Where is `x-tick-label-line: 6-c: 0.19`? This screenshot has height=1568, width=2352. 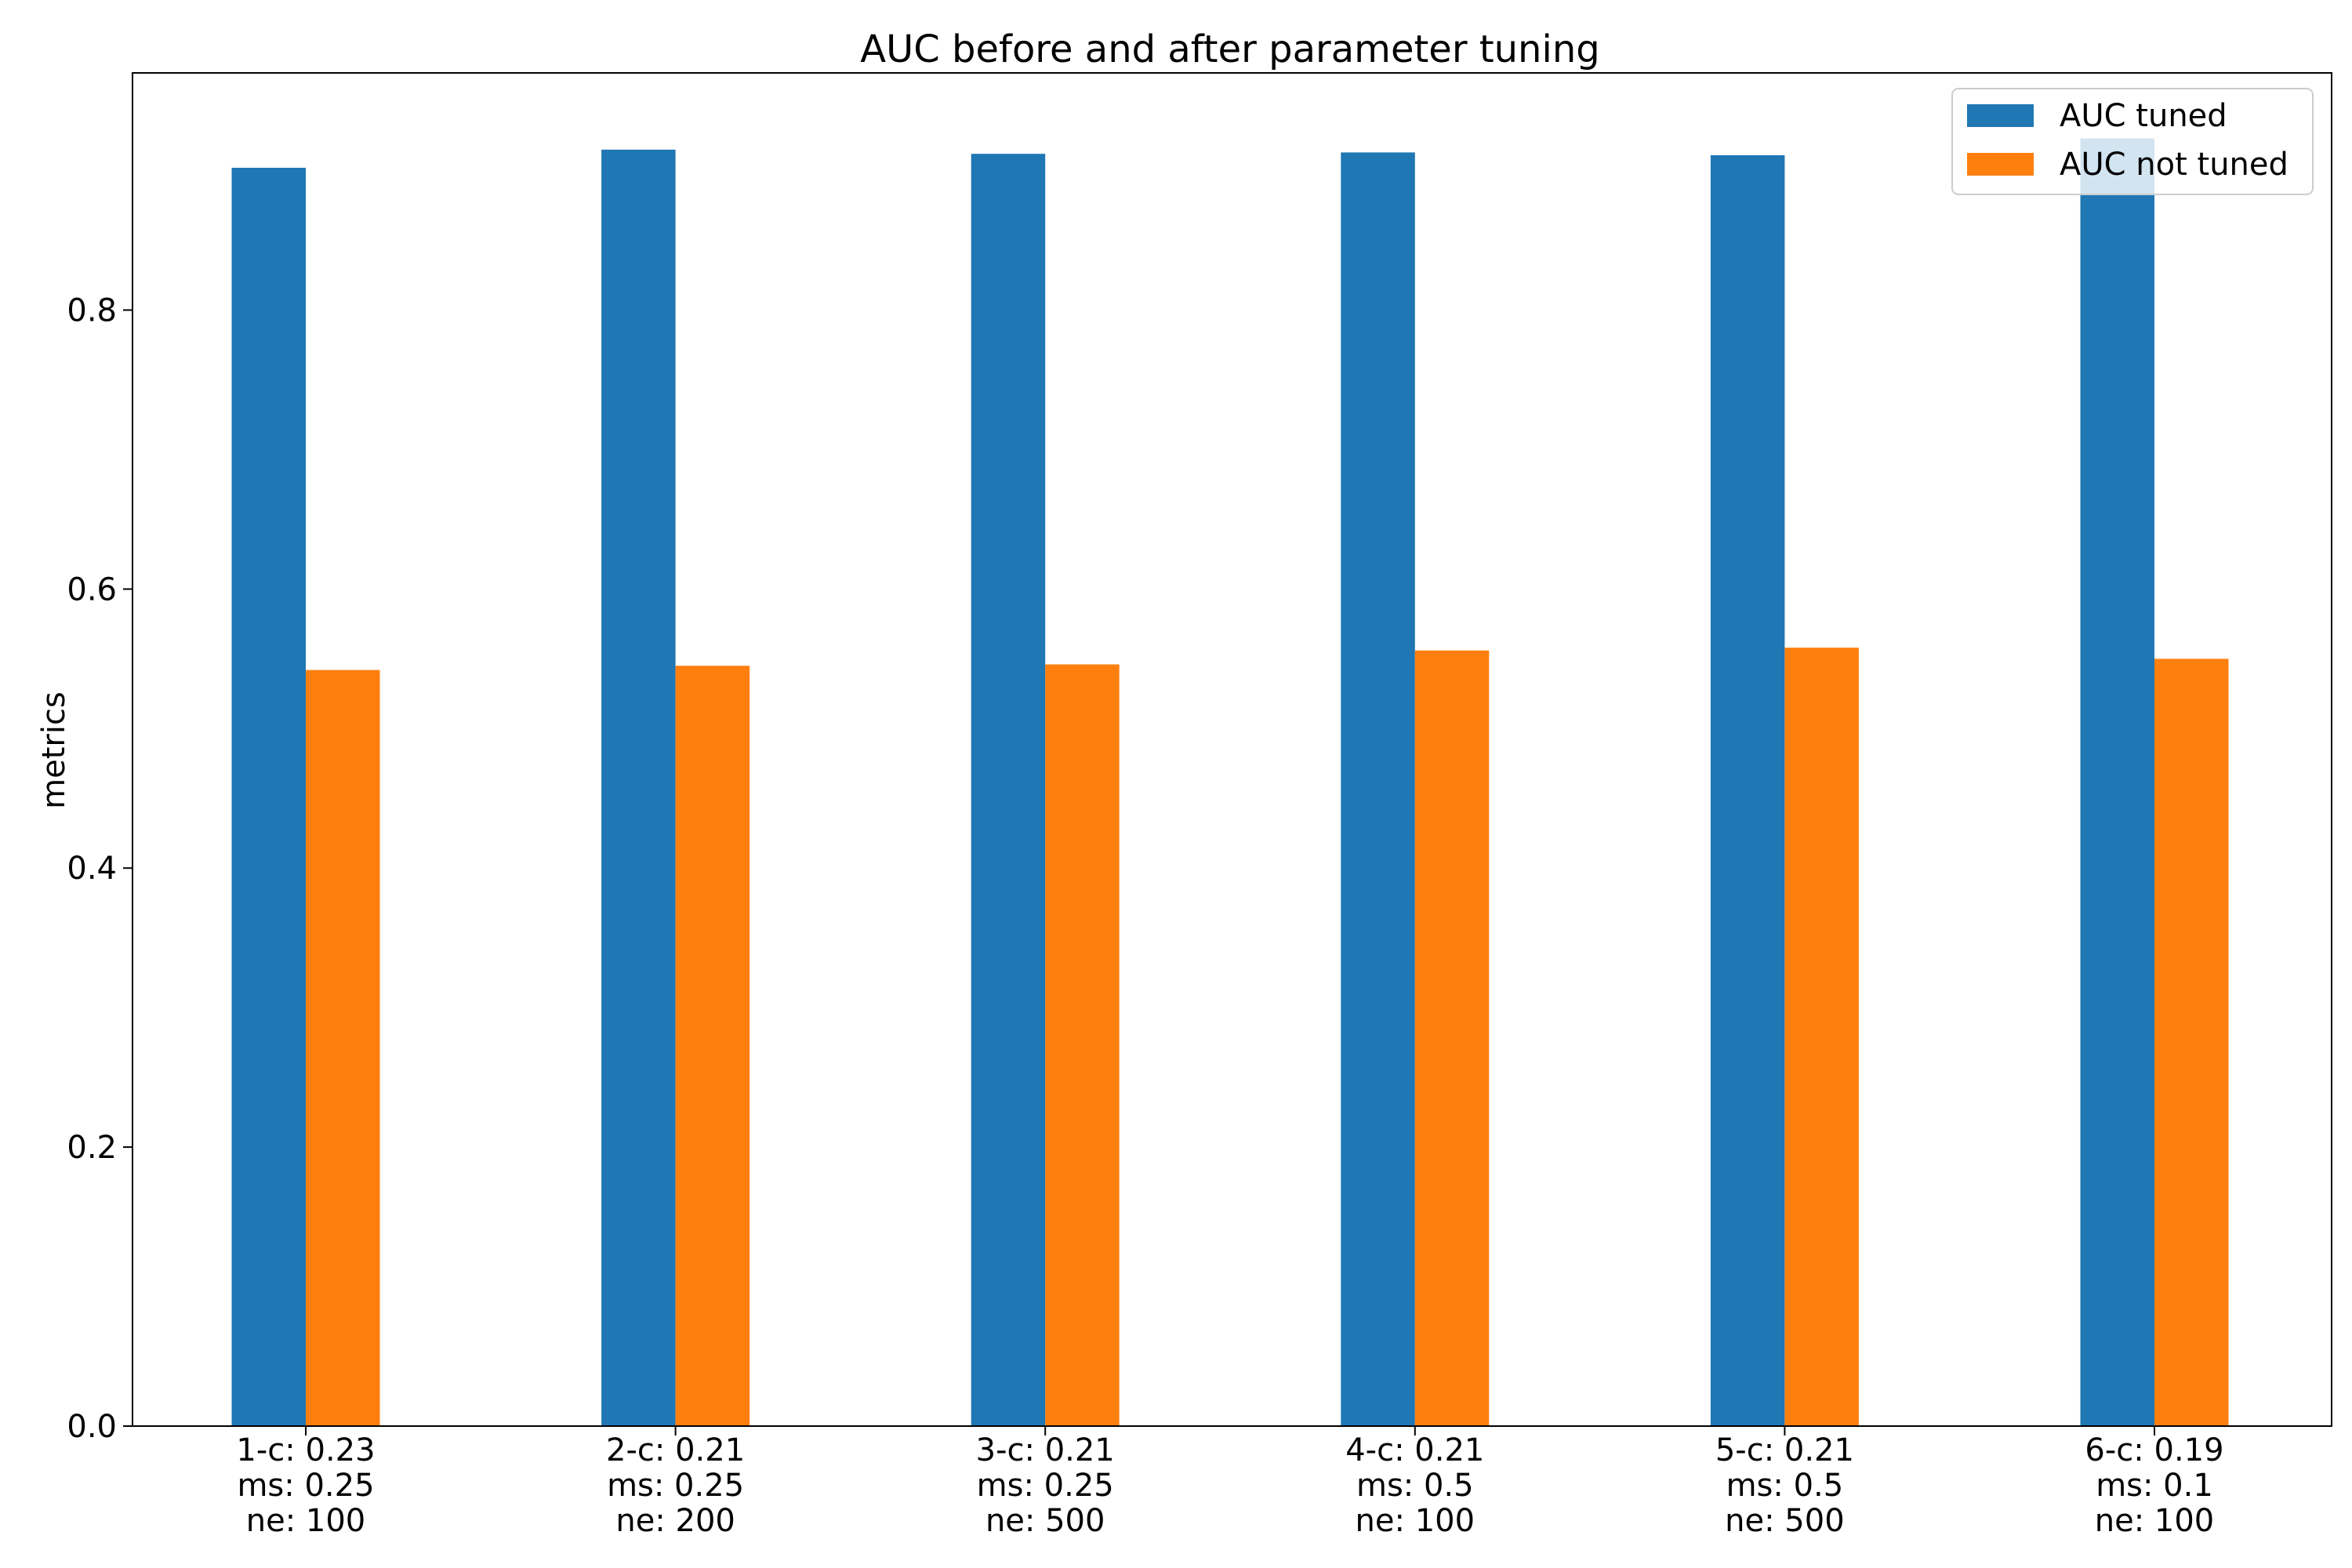
x-tick-label-line: 6-c: 0.19 is located at coordinates (2154, 1450).